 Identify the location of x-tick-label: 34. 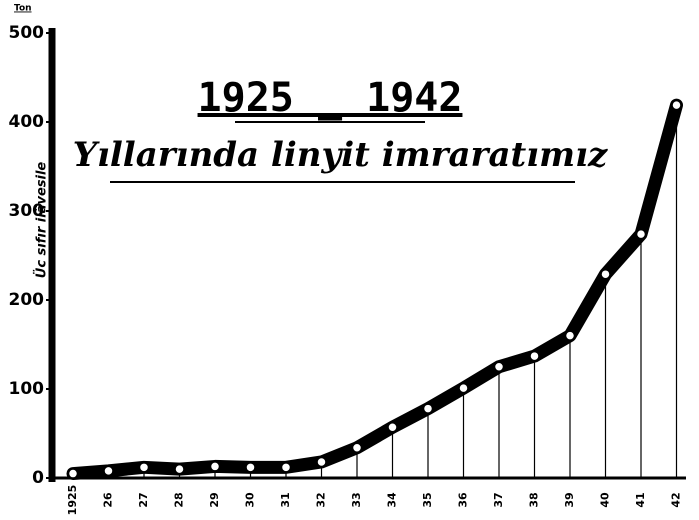
(392, 500).